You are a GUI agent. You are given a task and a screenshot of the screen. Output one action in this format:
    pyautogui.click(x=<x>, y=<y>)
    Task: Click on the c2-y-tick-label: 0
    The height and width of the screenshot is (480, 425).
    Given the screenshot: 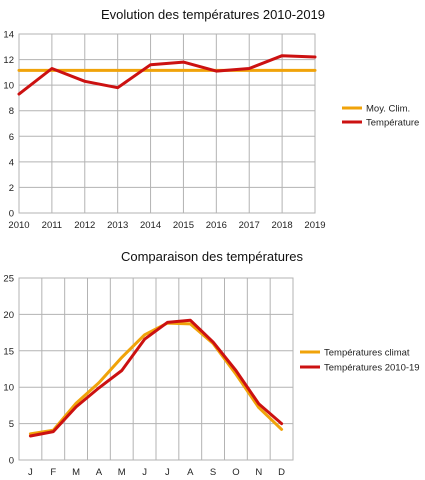 What is the action you would take?
    pyautogui.click(x=11, y=461)
    